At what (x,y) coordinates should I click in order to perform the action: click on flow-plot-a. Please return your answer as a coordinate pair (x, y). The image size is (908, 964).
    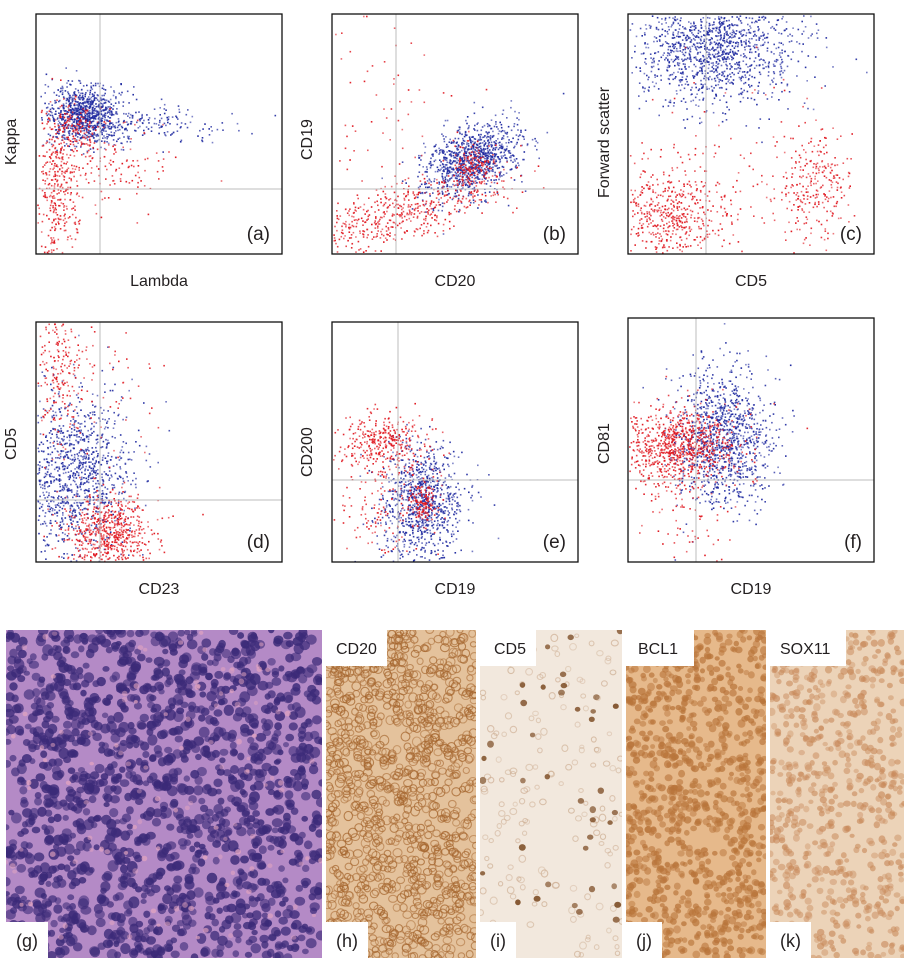
    Looking at the image, I should click on (159, 134).